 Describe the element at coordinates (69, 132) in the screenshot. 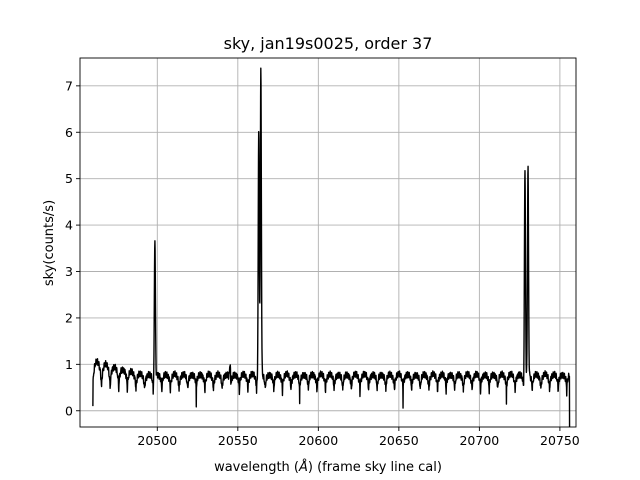

I see `y-tick-label: 6` at that location.